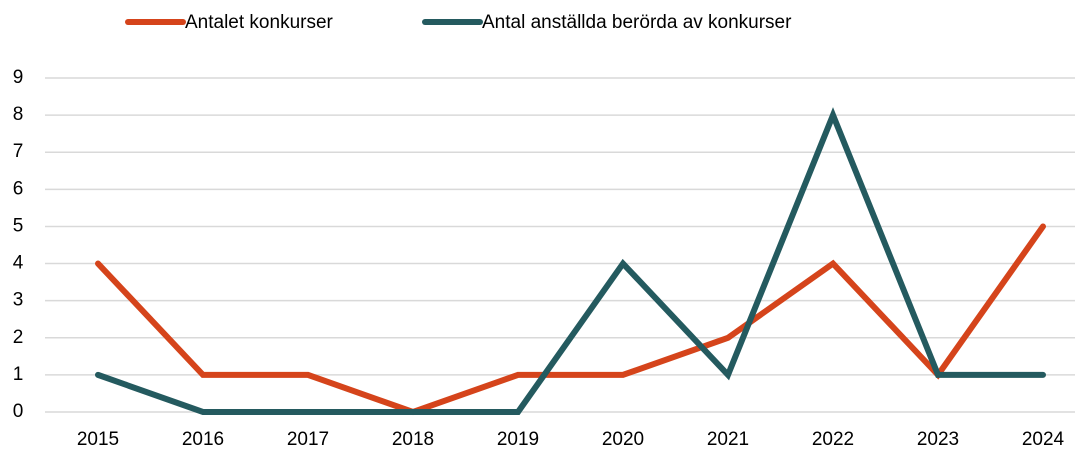  What do you see at coordinates (728, 439) in the screenshot?
I see `x-tick-label: 2021` at bounding box center [728, 439].